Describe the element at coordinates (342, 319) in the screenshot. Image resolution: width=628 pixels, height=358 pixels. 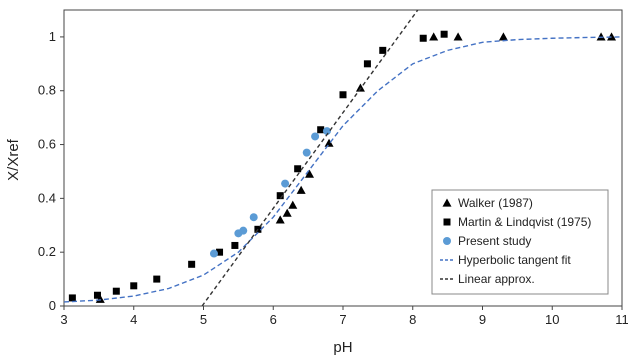
I see `x-tick-label: 7` at that location.